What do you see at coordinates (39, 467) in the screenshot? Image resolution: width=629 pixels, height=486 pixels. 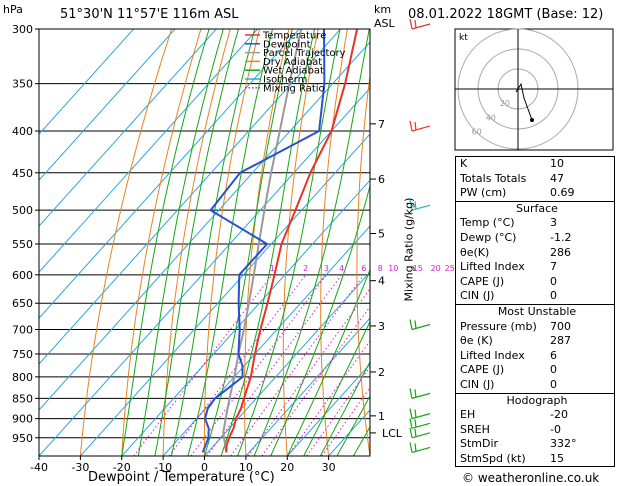 I see `temp-tick-label: -40` at bounding box center [39, 467].